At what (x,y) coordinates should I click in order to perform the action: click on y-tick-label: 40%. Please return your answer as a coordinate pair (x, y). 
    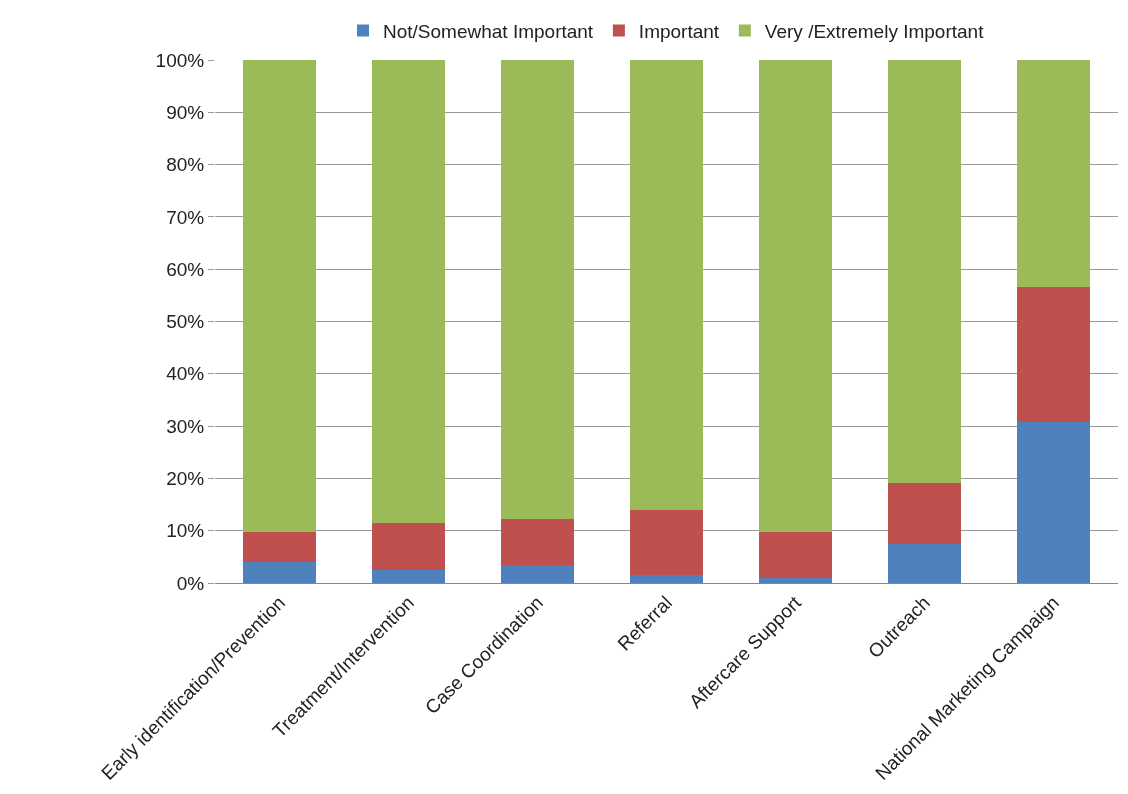
    Looking at the image, I should click on (185, 374).